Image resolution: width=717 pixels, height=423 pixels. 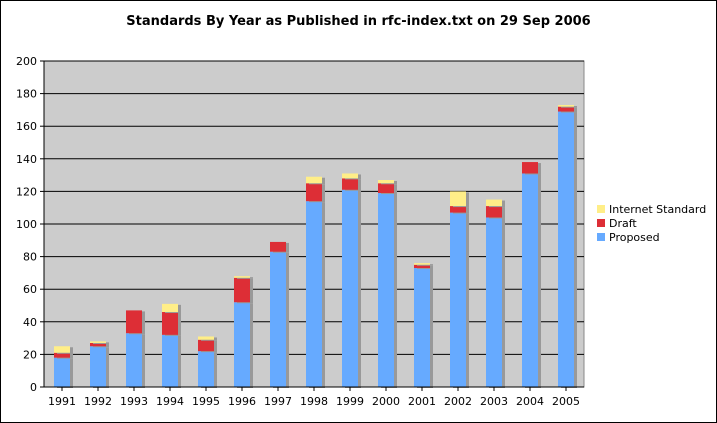 What do you see at coordinates (62, 355) in the screenshot?
I see `bar-1991-draft` at bounding box center [62, 355].